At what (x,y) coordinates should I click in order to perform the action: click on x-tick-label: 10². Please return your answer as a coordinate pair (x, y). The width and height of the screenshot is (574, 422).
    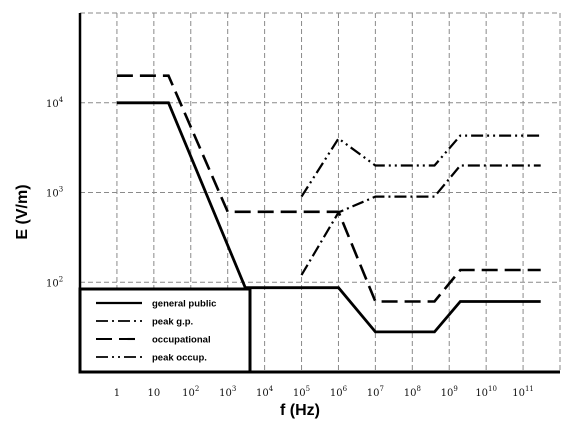
    Looking at the image, I should click on (190, 392).